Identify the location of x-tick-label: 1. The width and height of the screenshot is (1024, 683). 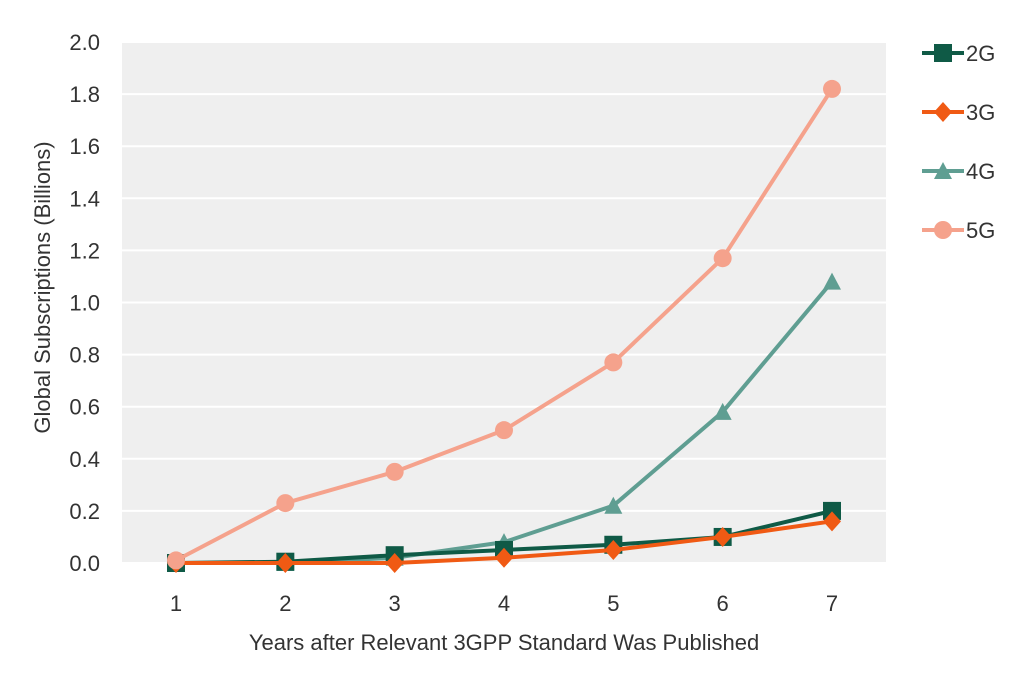
(176, 603).